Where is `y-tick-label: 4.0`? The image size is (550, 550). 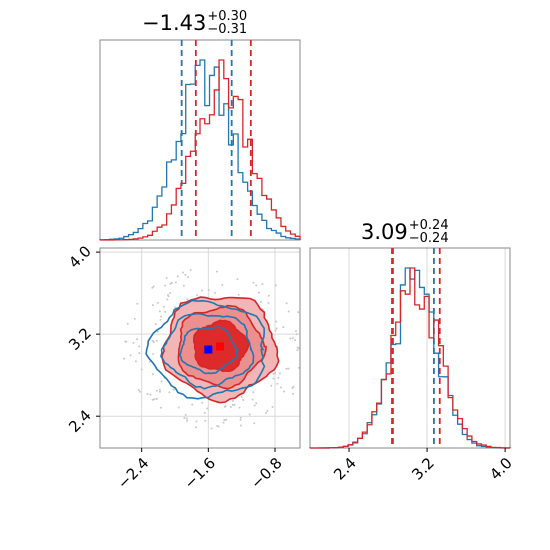
y-tick-label: 4.0 is located at coordinates (80, 257).